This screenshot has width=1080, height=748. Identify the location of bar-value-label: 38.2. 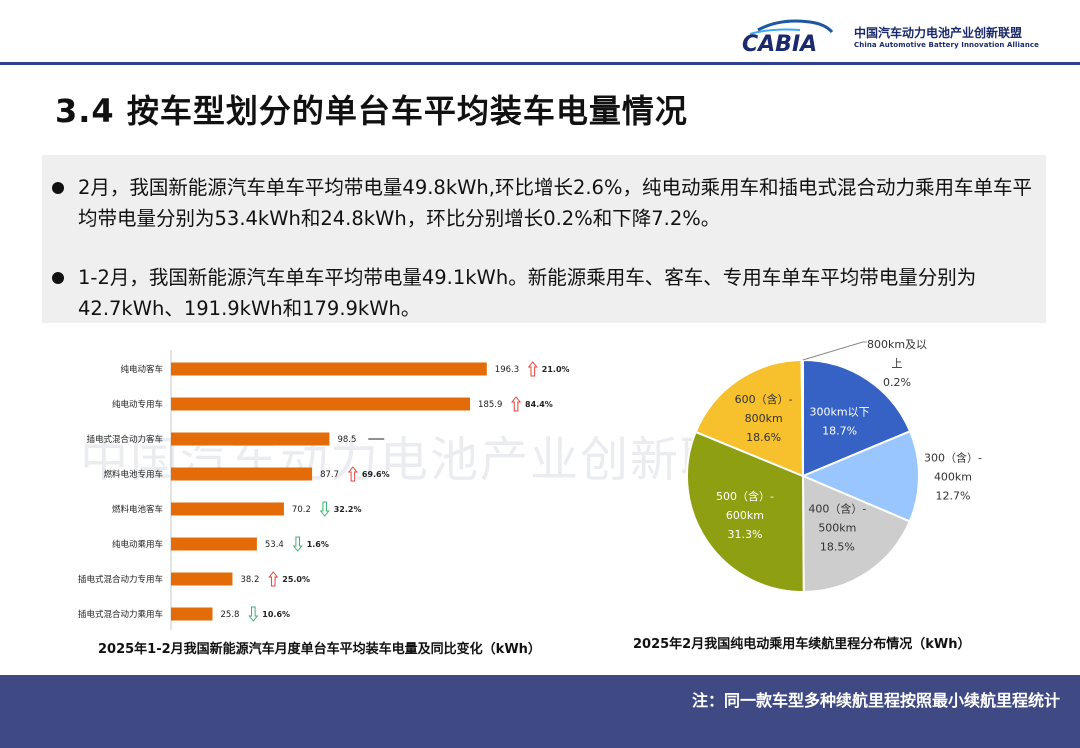
(249, 580).